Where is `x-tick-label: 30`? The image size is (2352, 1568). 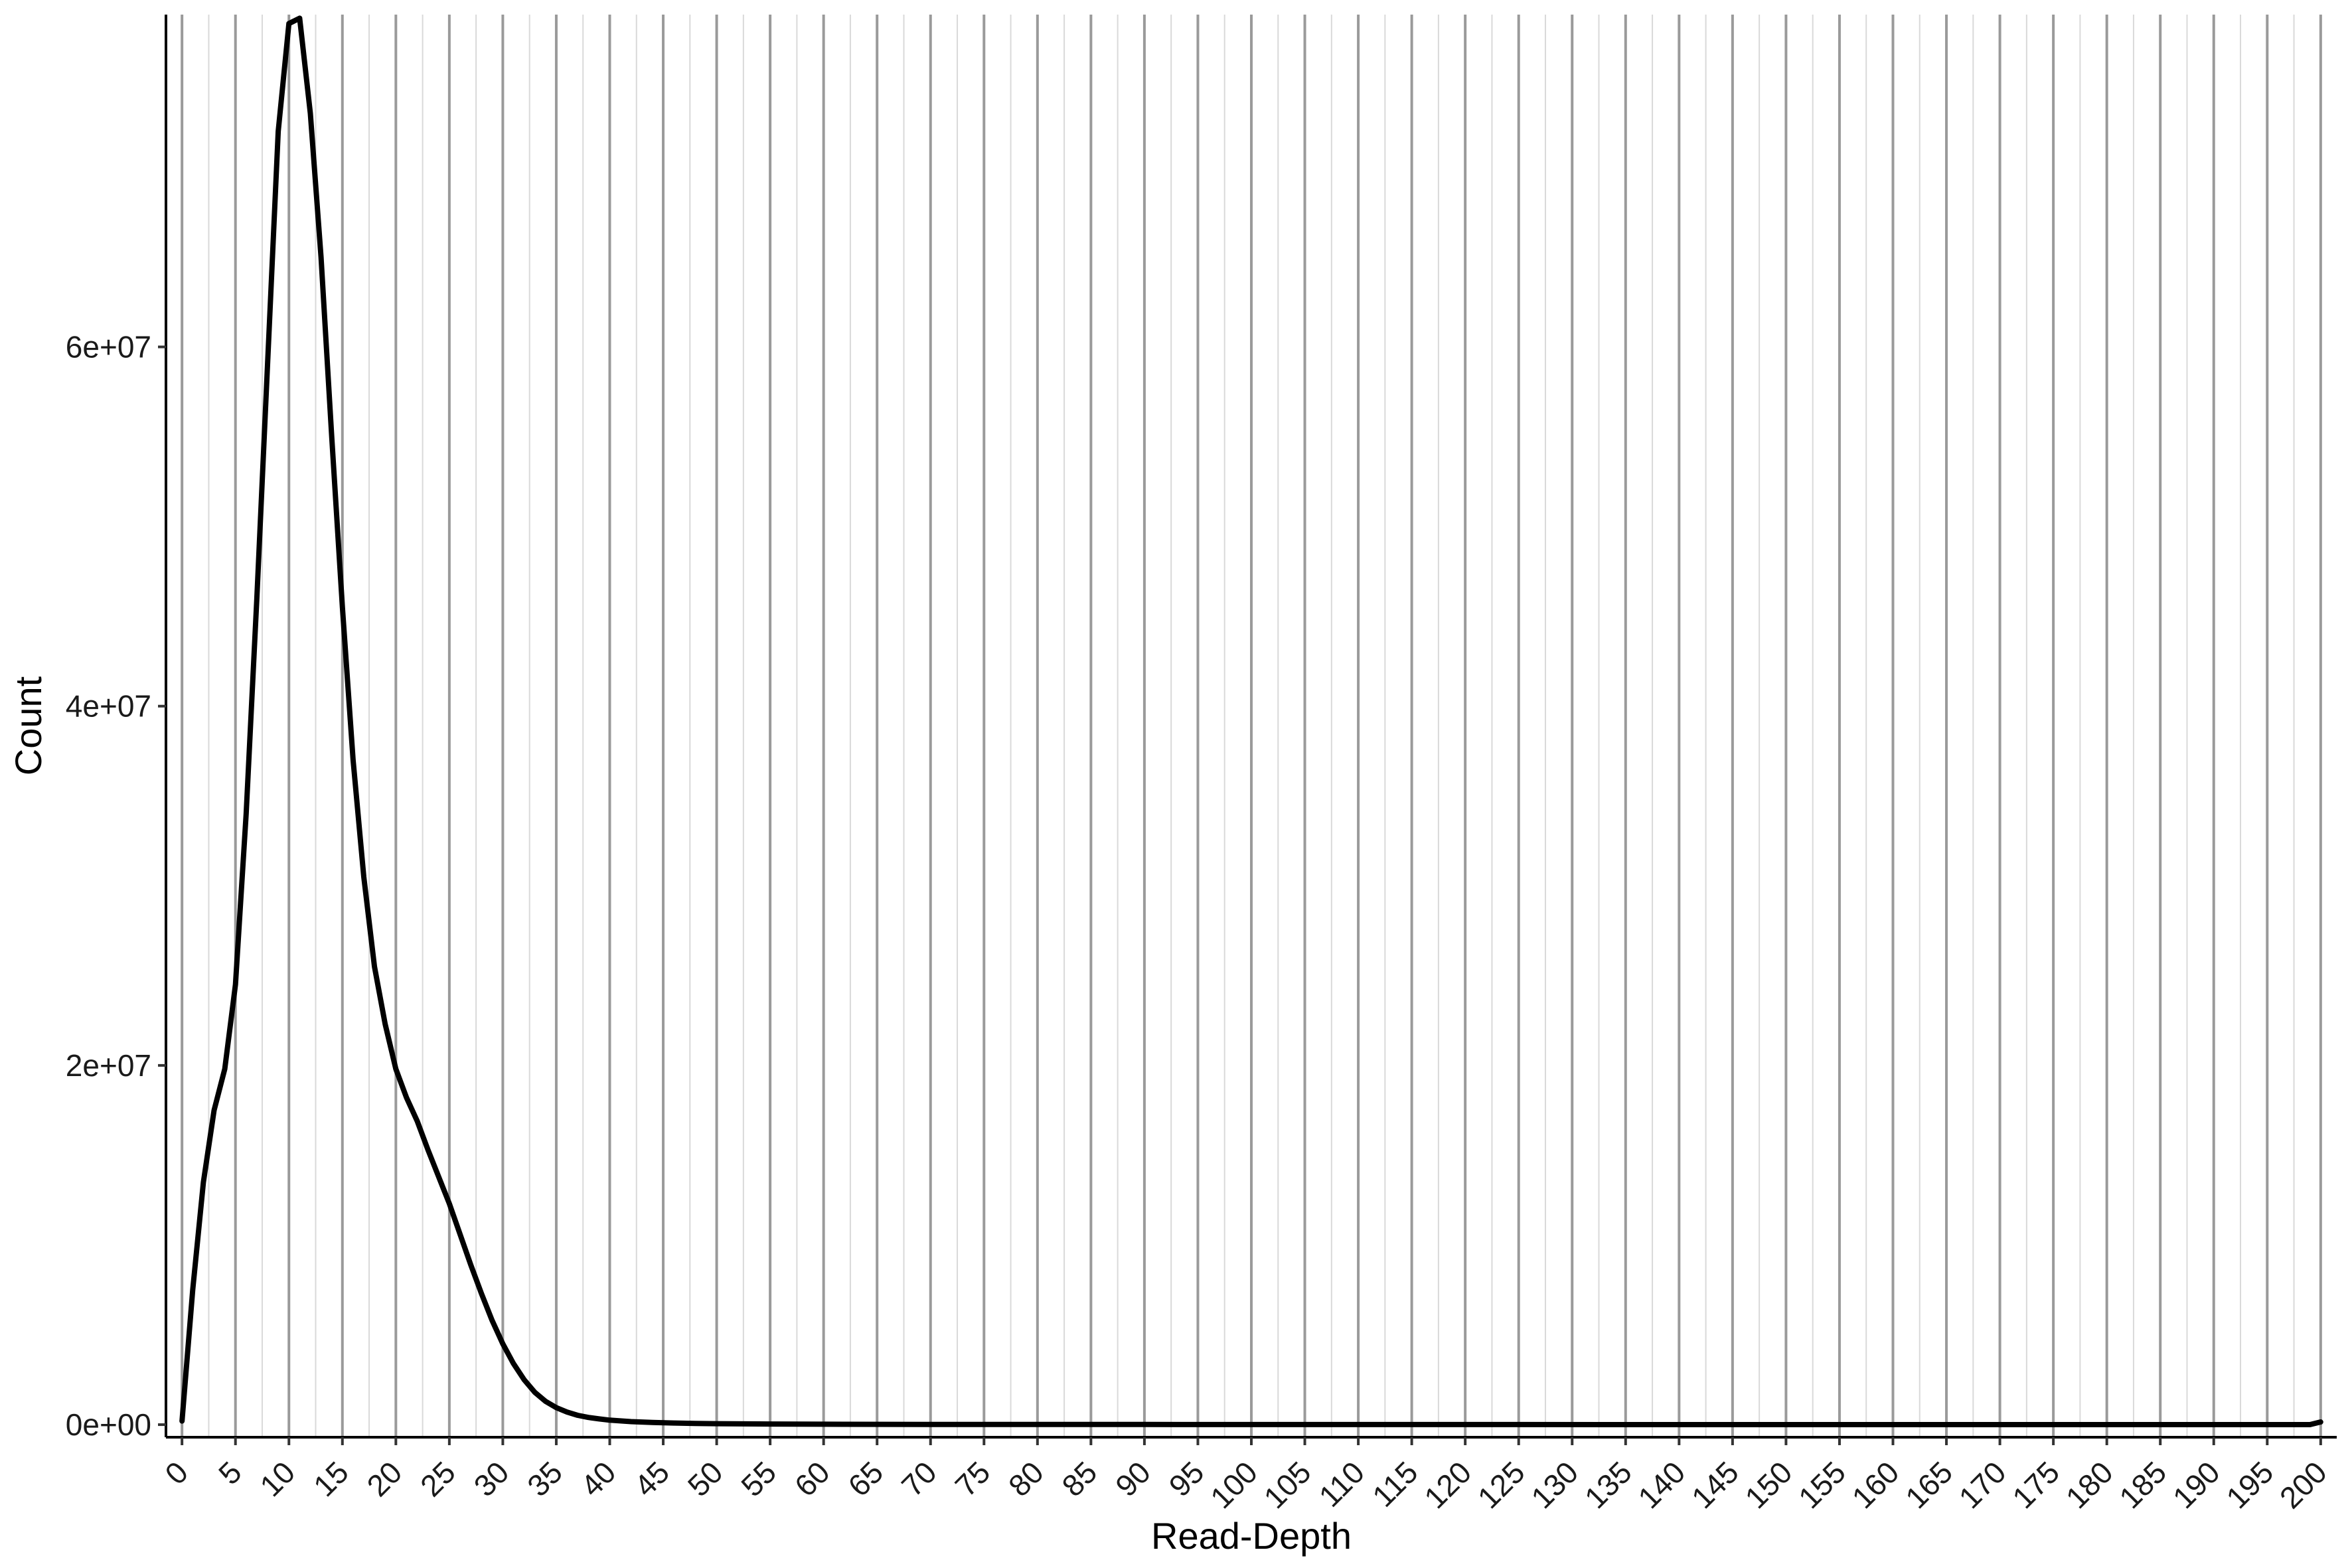 x-tick-label: 30 is located at coordinates (492, 1479).